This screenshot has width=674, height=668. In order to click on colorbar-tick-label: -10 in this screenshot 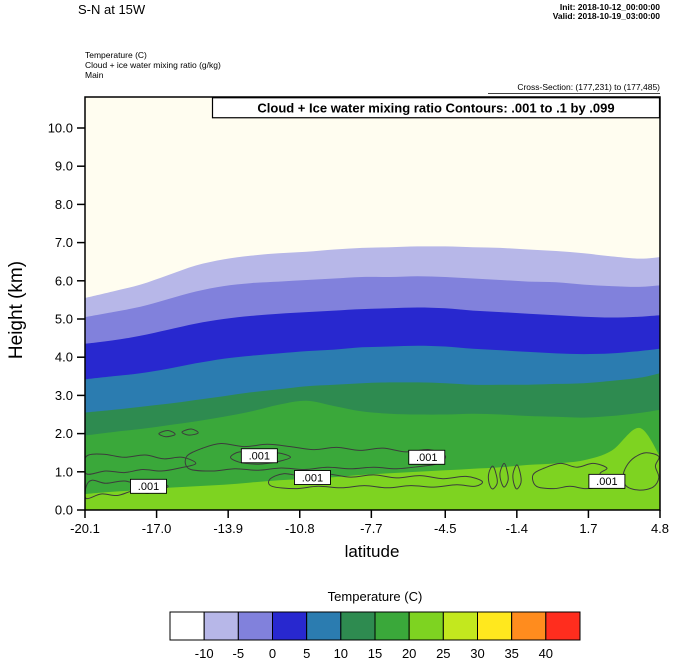, I will do `click(204, 653)`.